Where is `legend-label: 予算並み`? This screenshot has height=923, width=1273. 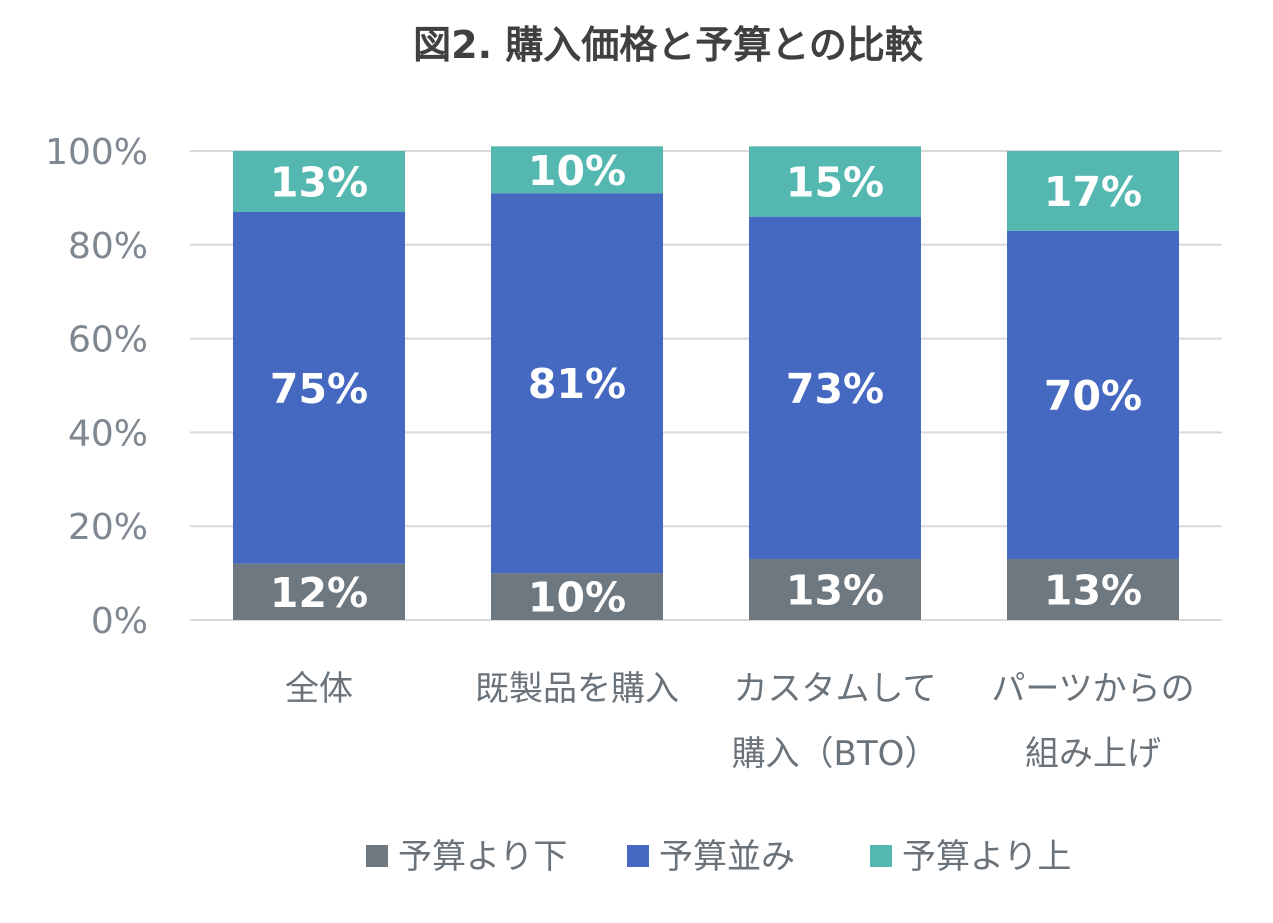 legend-label: 予算並み is located at coordinates (727, 857).